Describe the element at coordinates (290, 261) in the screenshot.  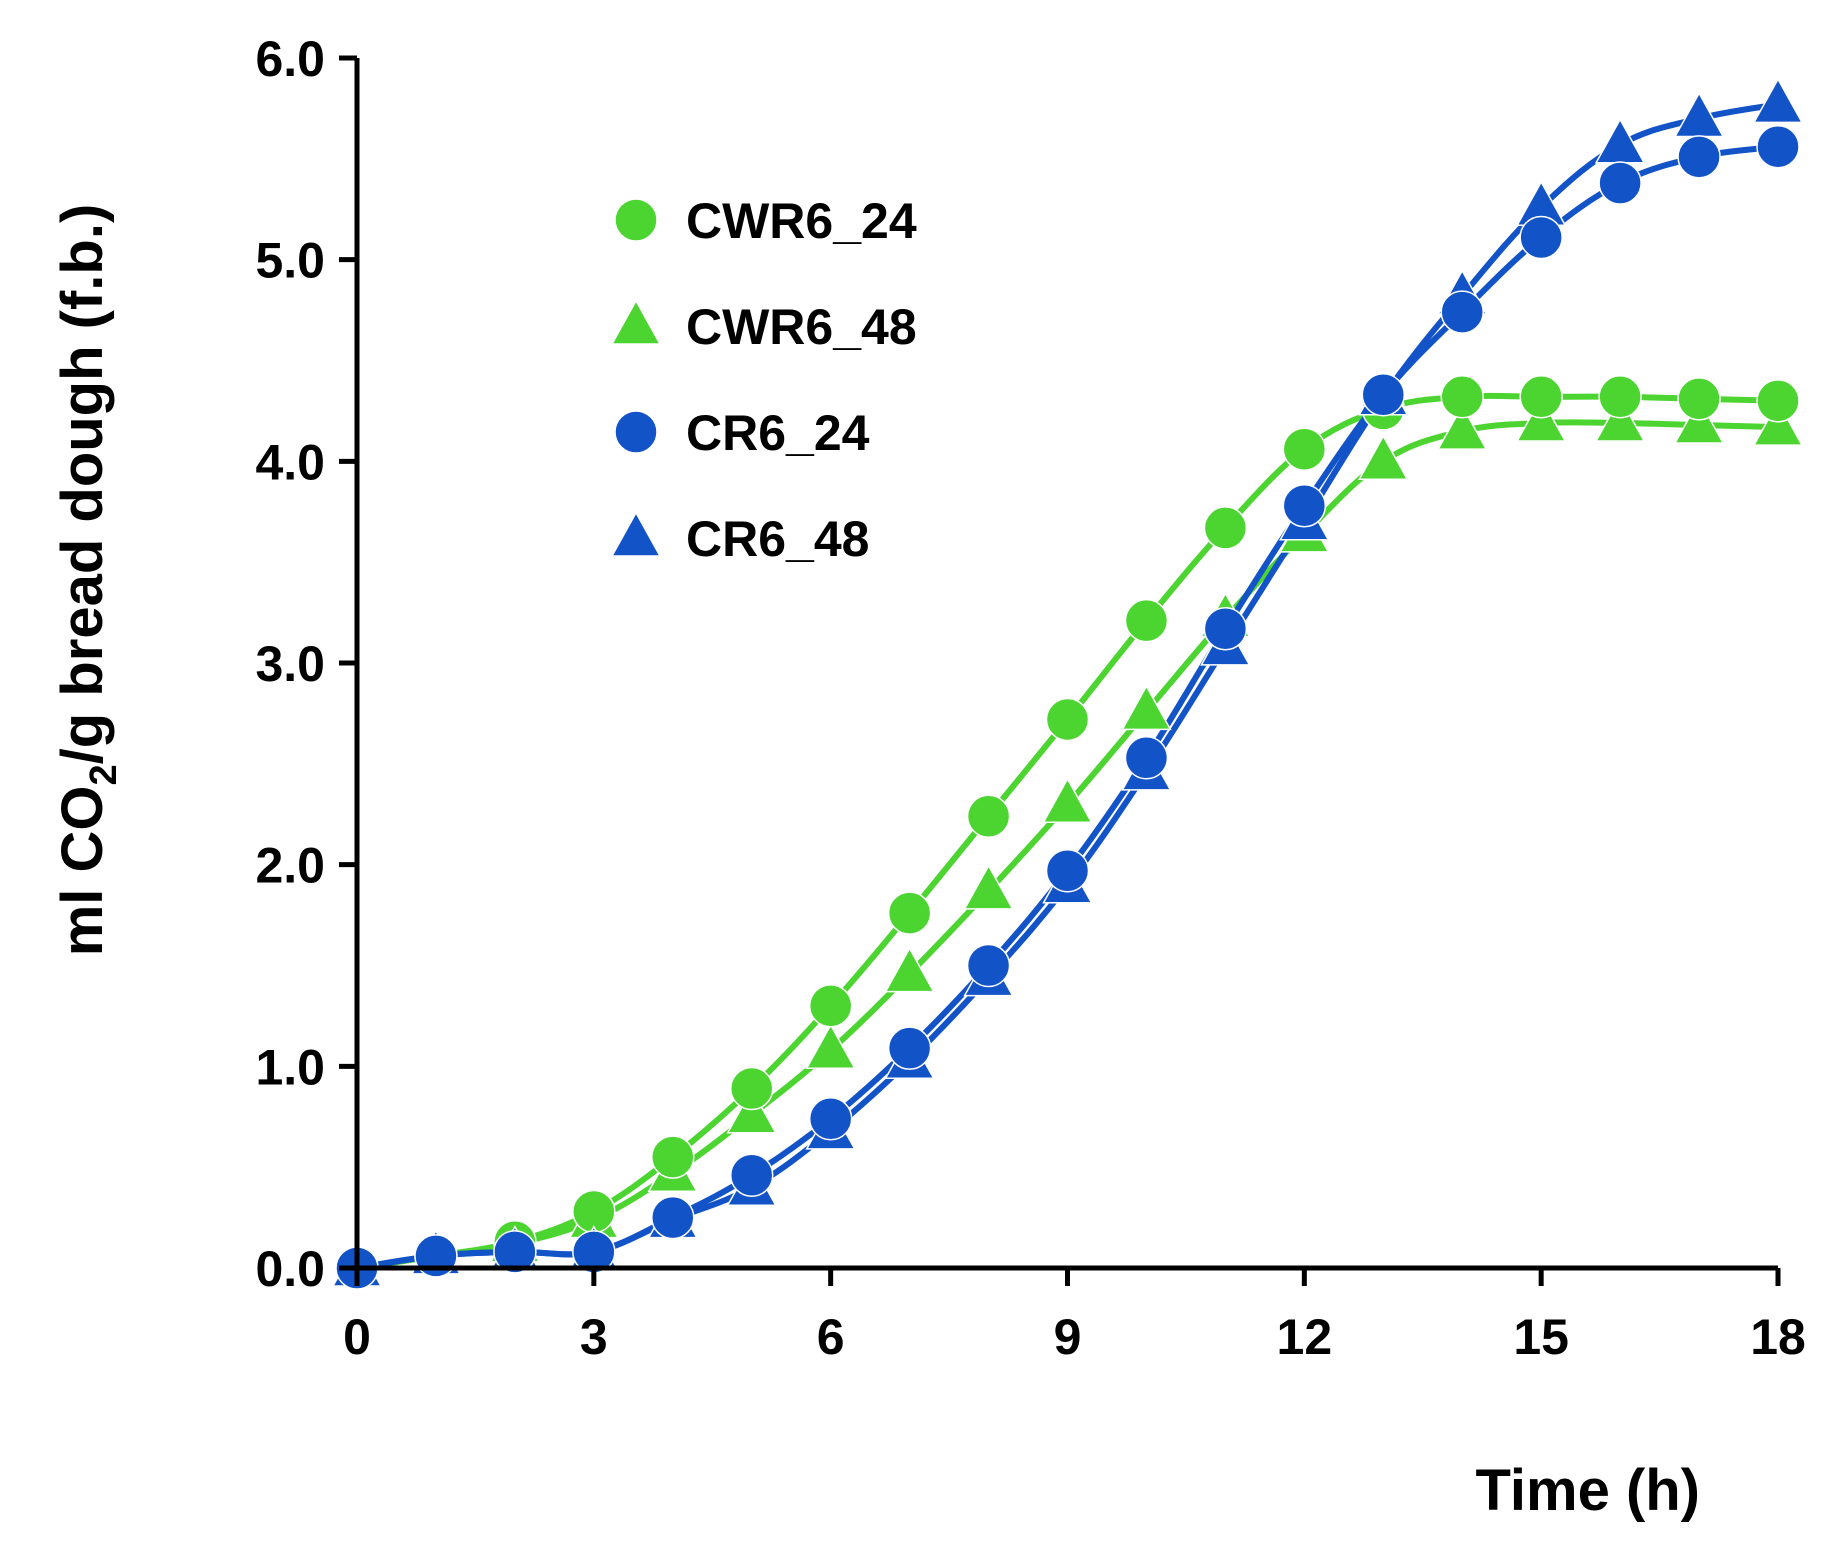
I see `y-tick-label: 5.0` at that location.